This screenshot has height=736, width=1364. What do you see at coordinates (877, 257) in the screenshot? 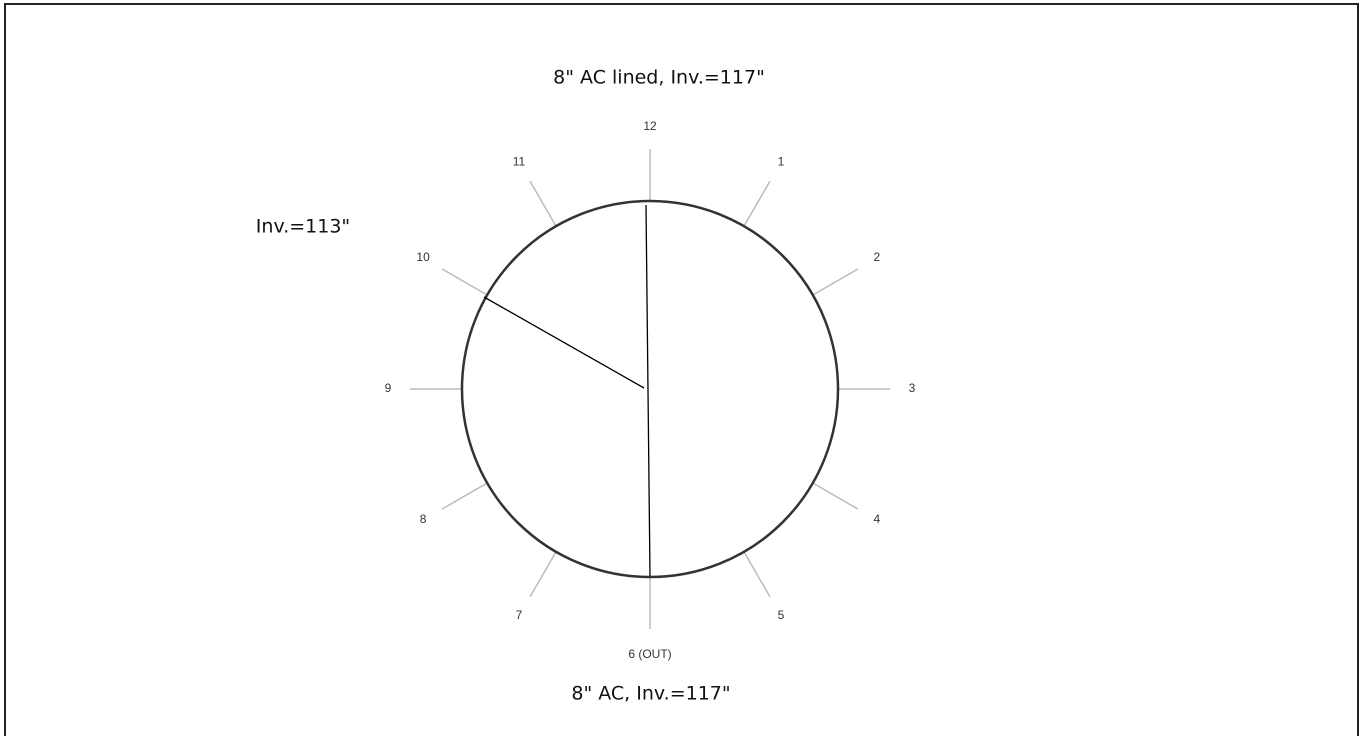
I see `clock-label: 2` at bounding box center [877, 257].